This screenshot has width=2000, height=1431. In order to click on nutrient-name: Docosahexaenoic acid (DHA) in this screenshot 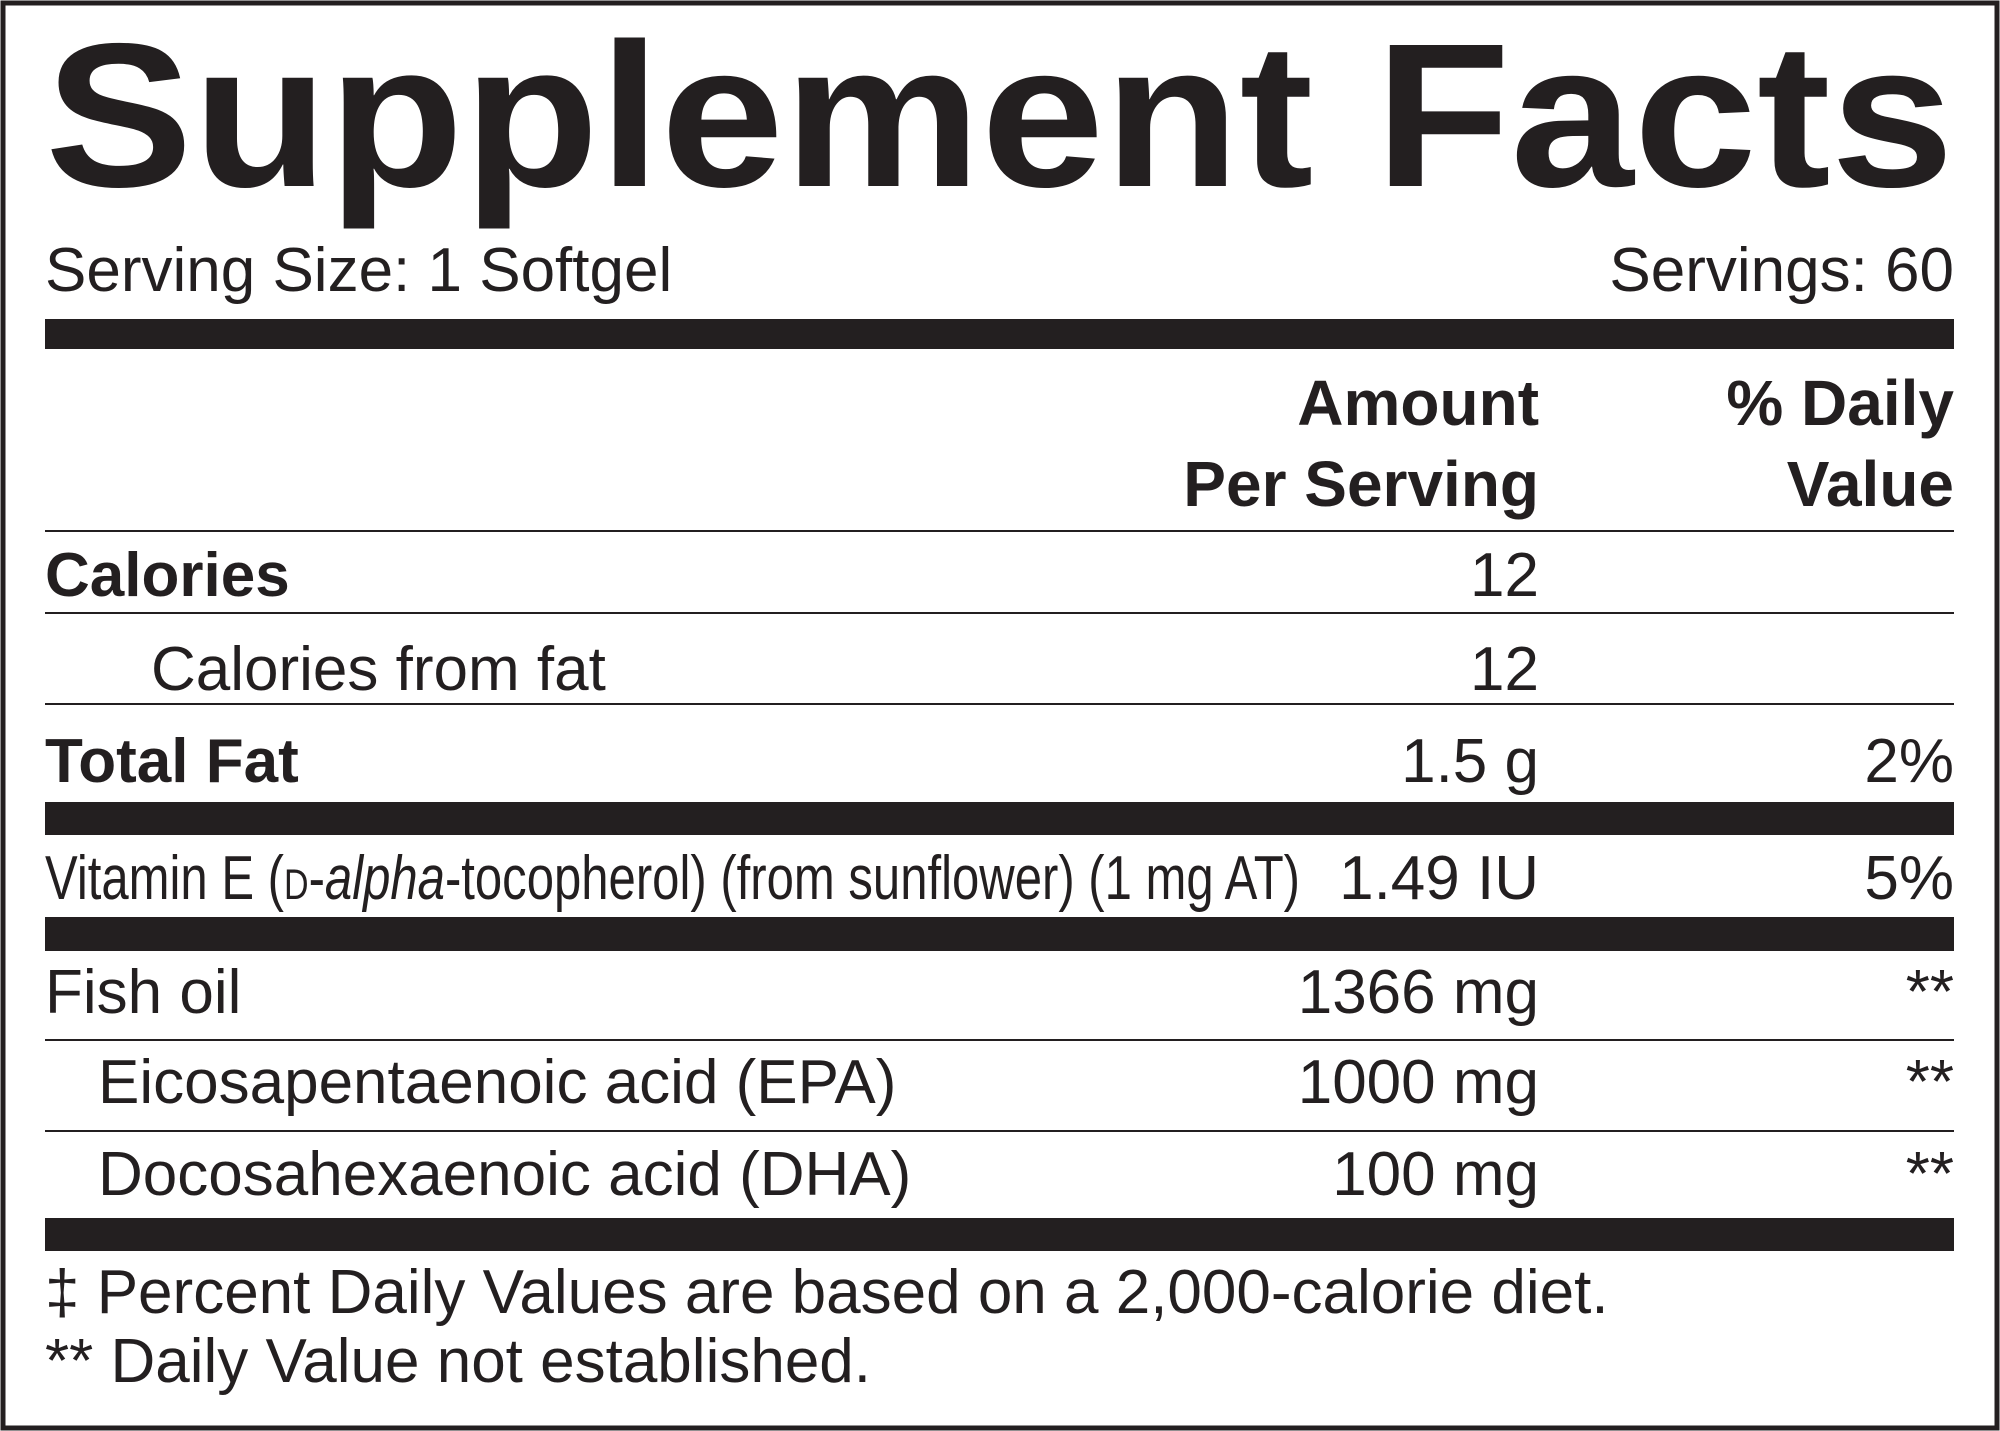, I will do `click(504, 1174)`.